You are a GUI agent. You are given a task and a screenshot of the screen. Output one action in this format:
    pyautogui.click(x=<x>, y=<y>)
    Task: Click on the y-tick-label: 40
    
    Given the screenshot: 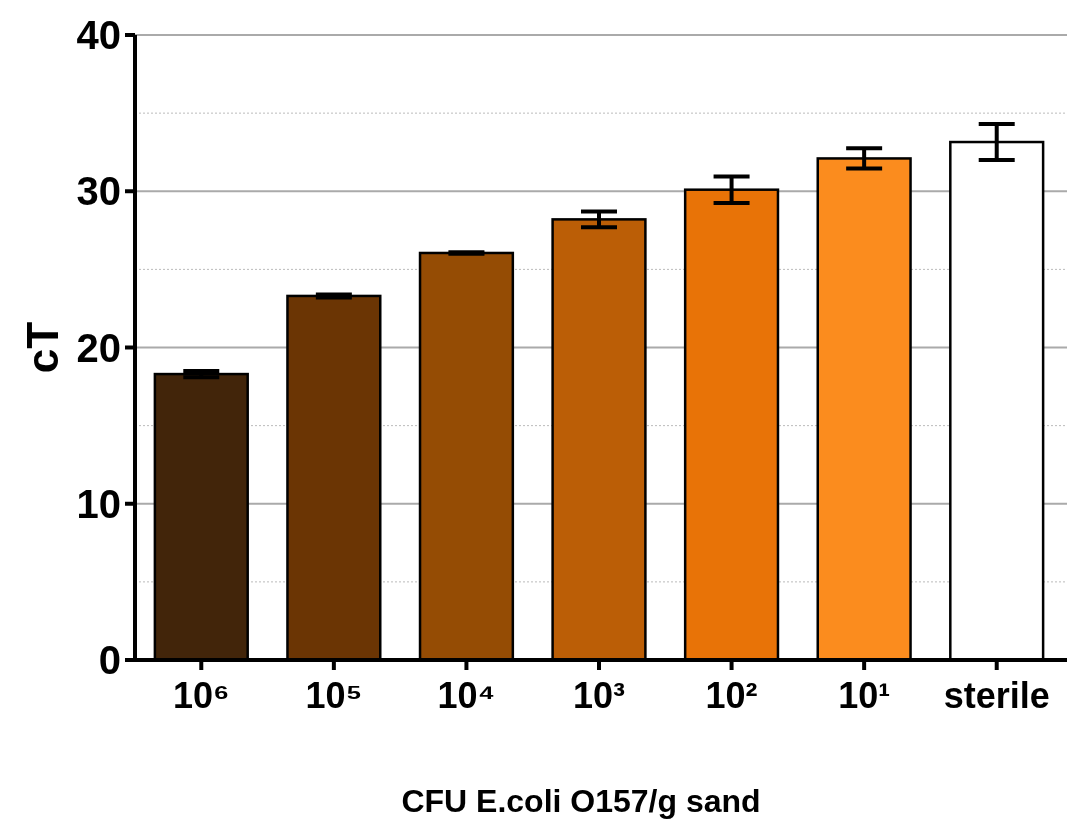 What is the action you would take?
    pyautogui.click(x=98, y=35)
    